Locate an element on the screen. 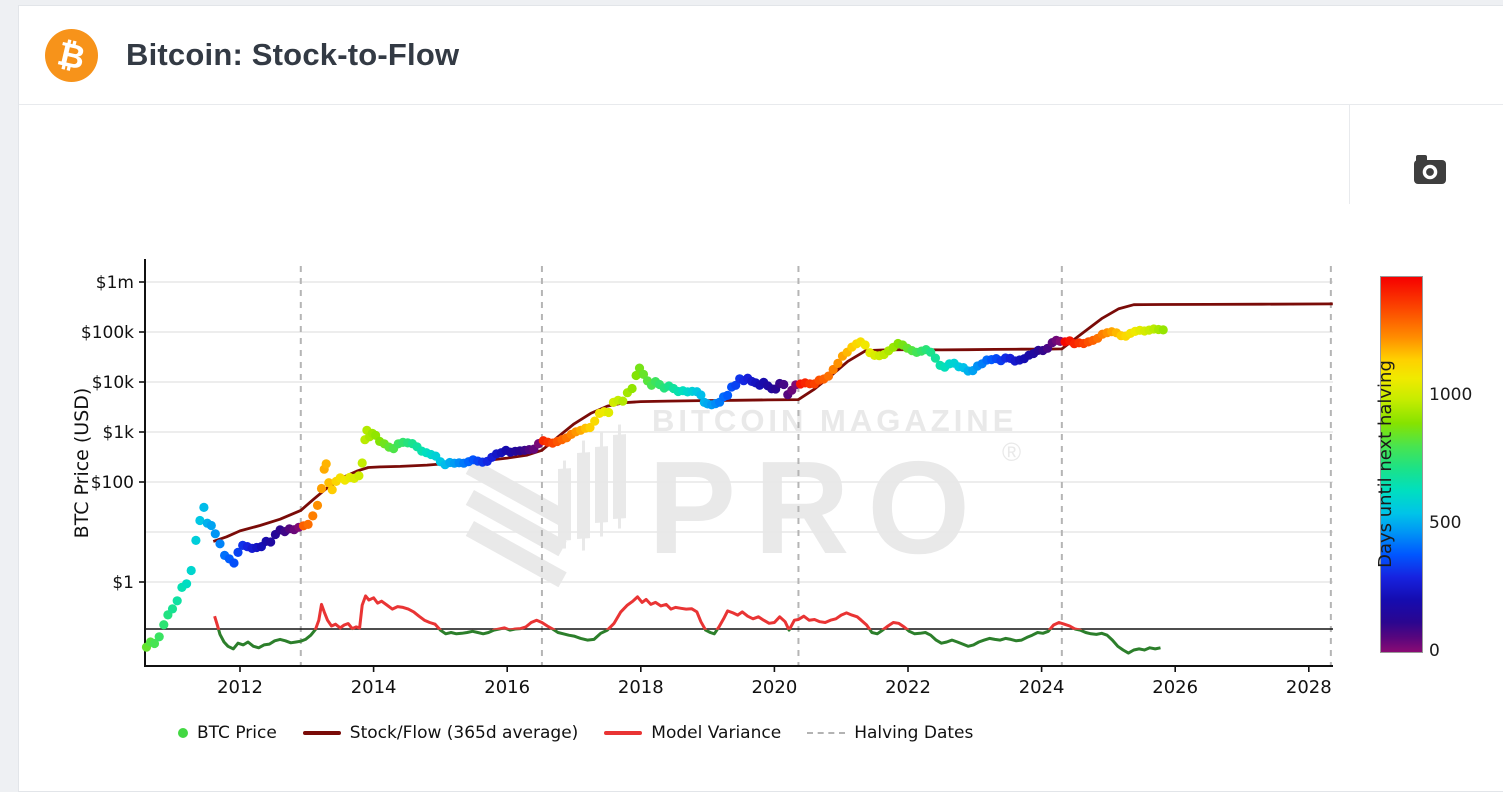  legend-label: Halving Dates is located at coordinates (914, 733).